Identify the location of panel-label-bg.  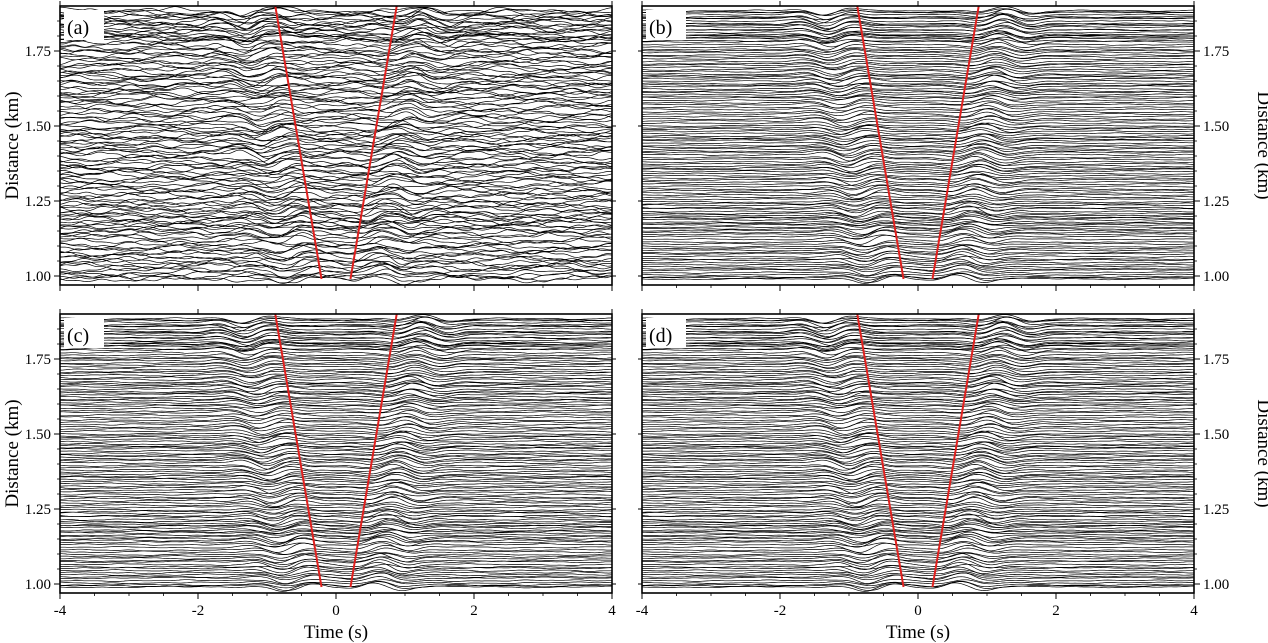
(84, 25).